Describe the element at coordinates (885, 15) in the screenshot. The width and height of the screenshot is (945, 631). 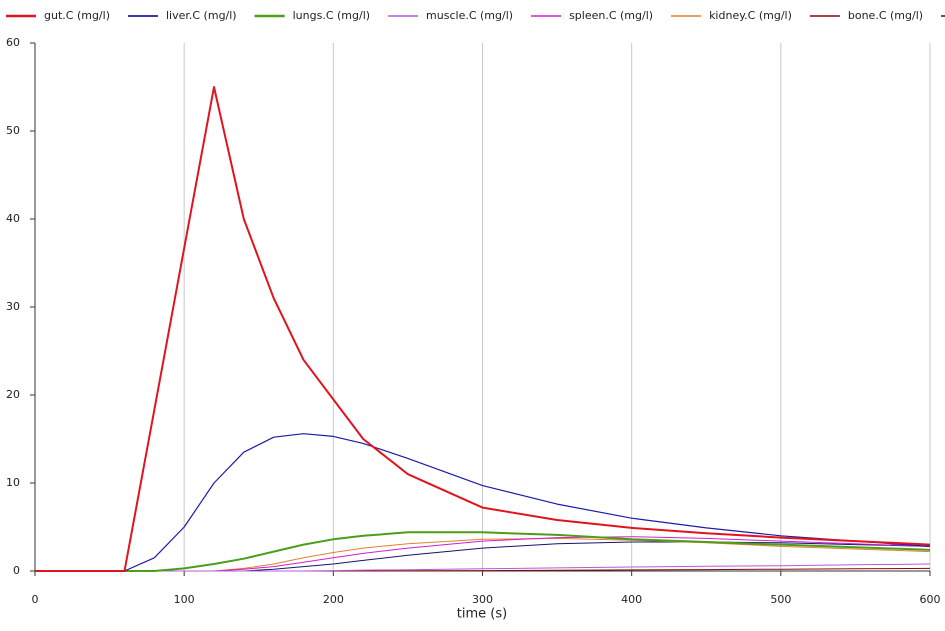
I see `legend-label: bone.C (mg/l)` at that location.